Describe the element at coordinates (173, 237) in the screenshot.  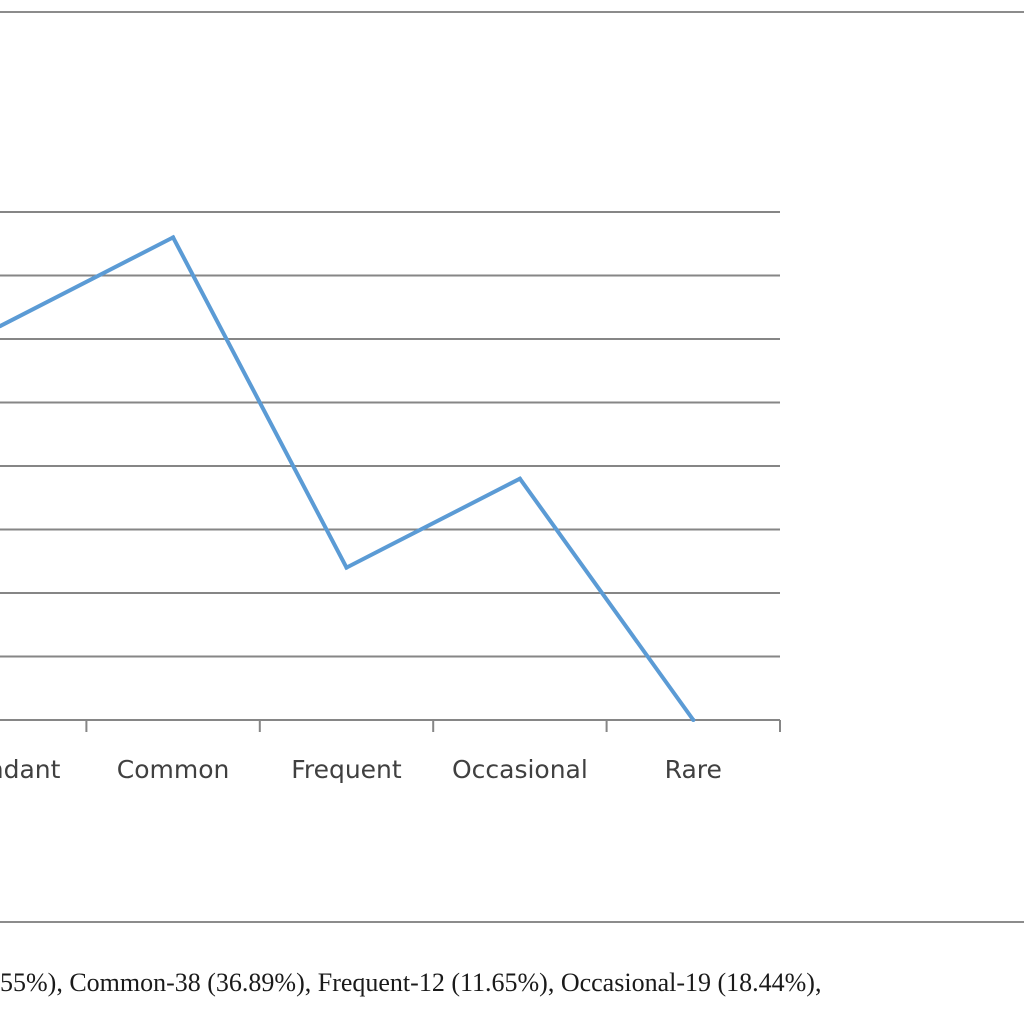
I see `data-point-common` at that location.